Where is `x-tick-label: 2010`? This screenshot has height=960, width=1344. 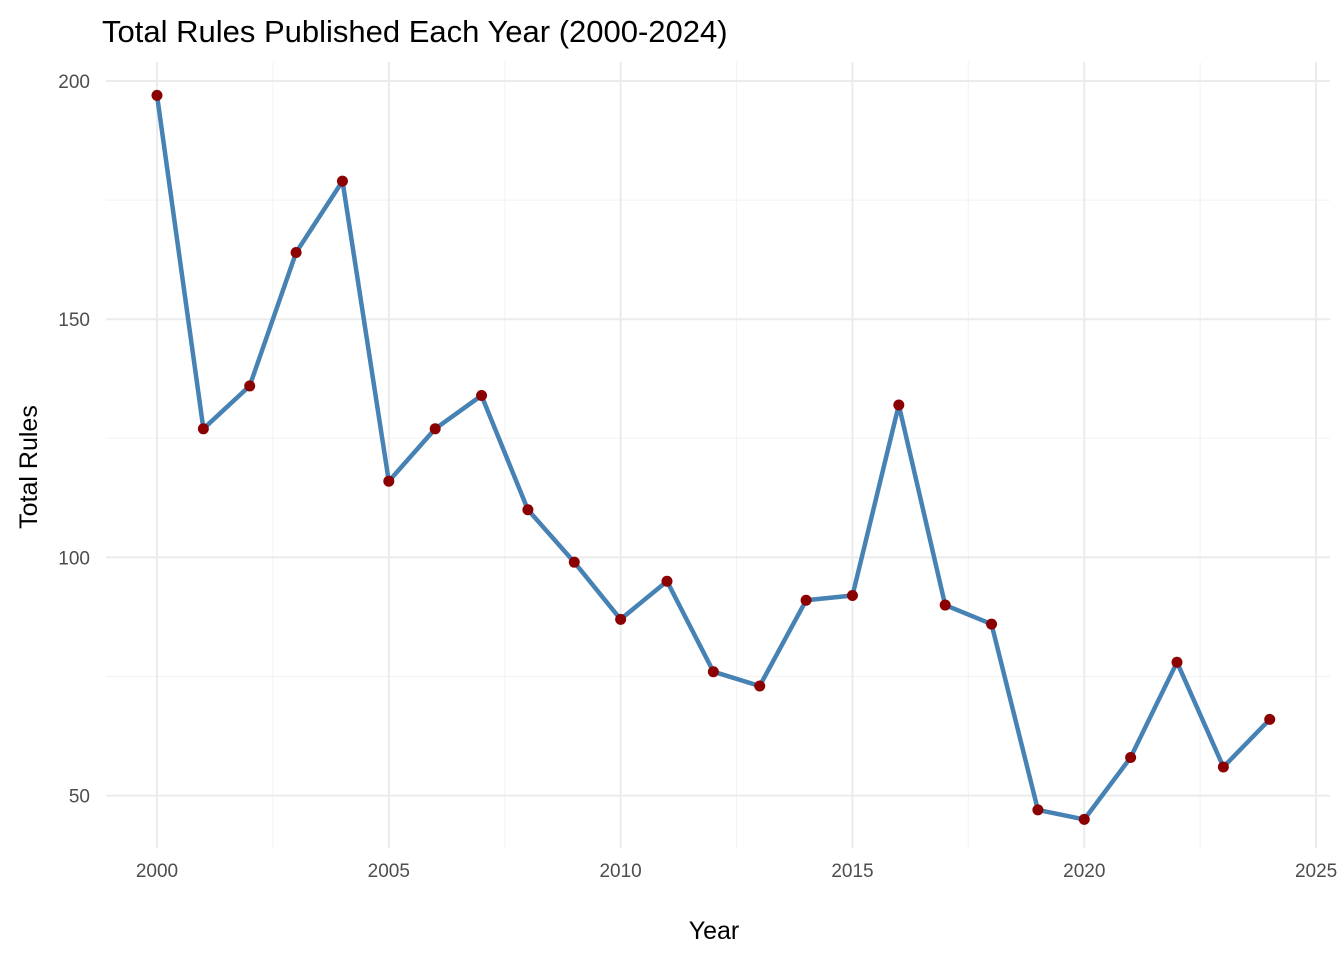
x-tick-label: 2010 is located at coordinates (620, 871).